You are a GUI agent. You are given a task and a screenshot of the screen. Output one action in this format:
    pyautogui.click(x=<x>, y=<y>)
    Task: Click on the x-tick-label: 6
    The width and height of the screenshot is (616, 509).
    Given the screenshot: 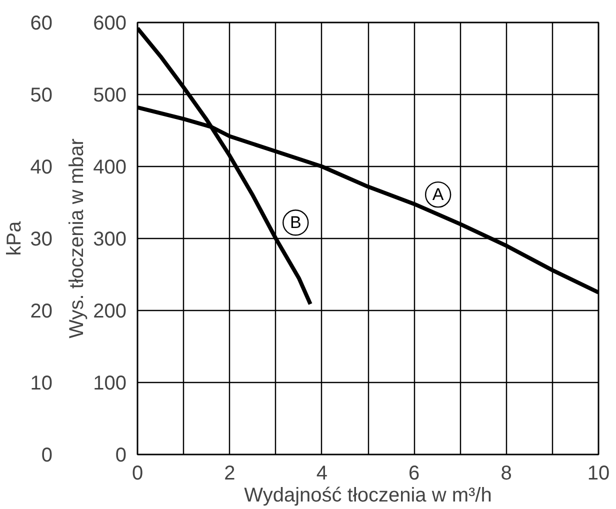 What is the action you would take?
    pyautogui.click(x=414, y=473)
    